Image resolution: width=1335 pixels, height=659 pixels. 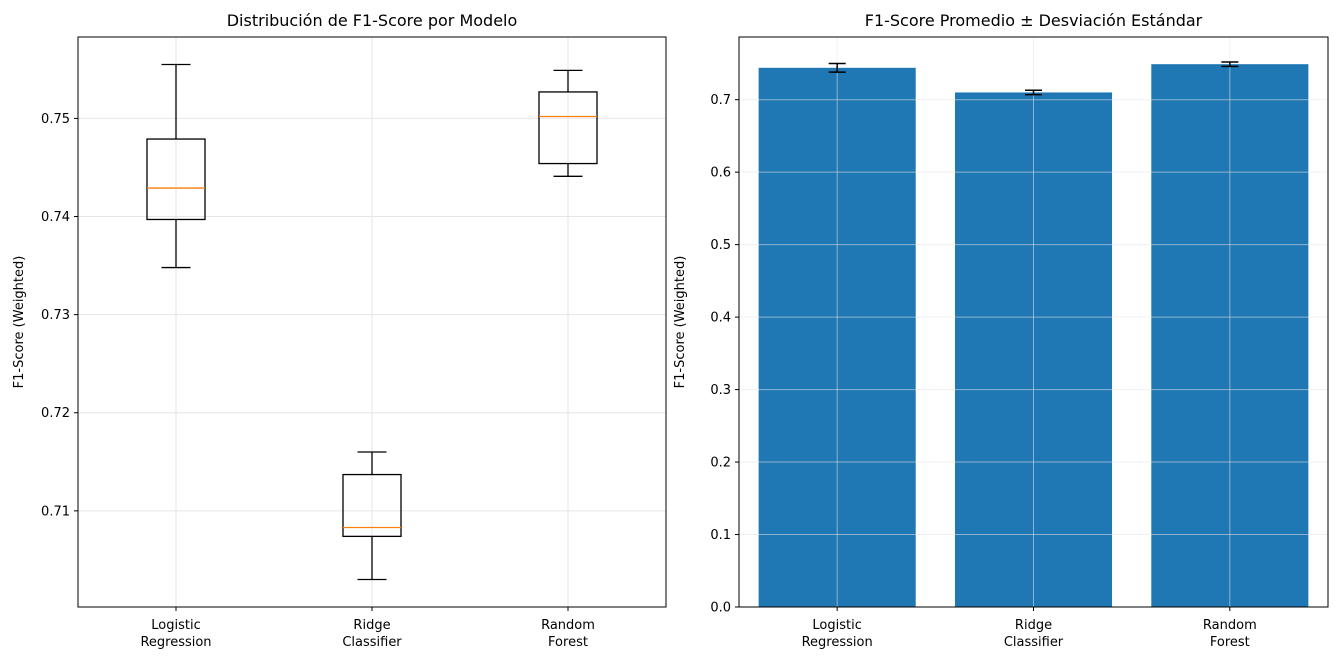 What do you see at coordinates (55, 217) in the screenshot?
I see `y-tick-label: 0.74` at bounding box center [55, 217].